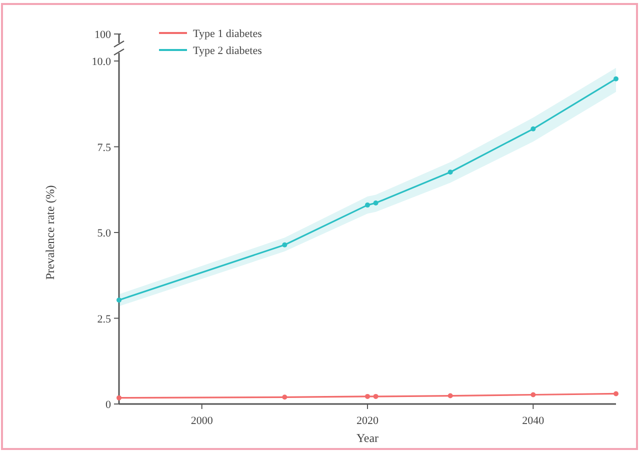  I want to click on x-tick-label: 2020, so click(367, 421).